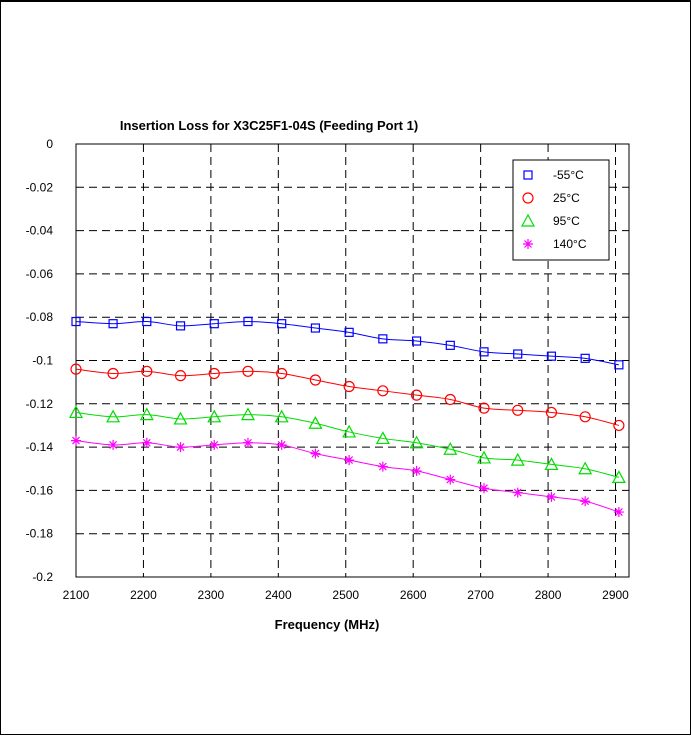 The image size is (691, 740). I want to click on x-axis-ticks: 2100 2200 2300 2400 2500 2600 2700 2800 2900, so click(346, 595).